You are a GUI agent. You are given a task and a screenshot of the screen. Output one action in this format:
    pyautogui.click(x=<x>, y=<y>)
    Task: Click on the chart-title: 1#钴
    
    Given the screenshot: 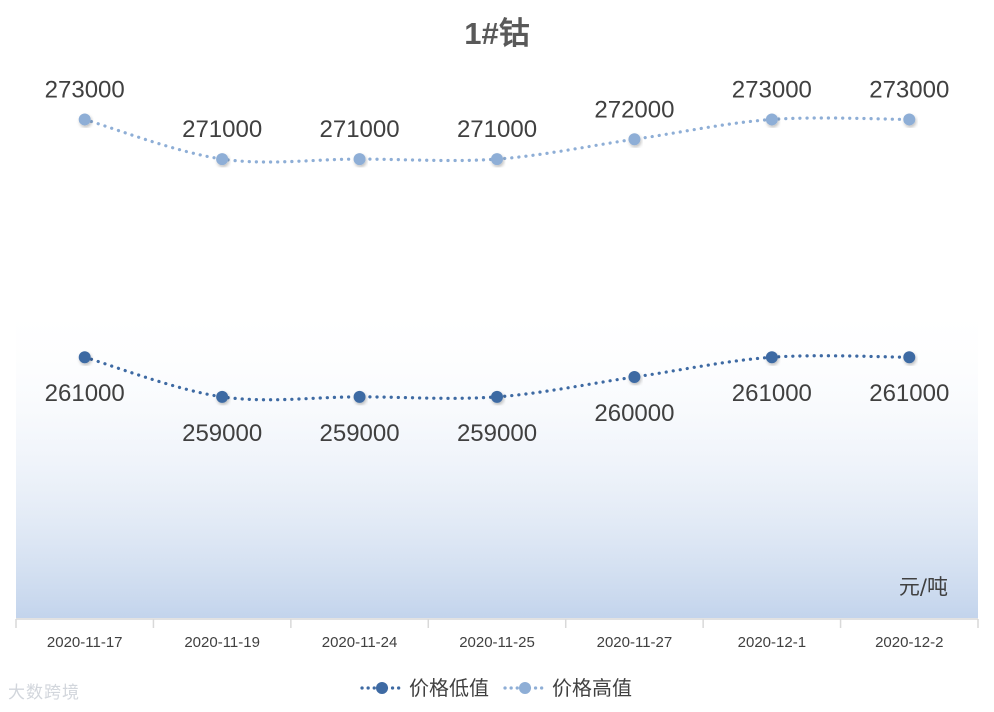 What is the action you would take?
    pyautogui.click(x=496, y=33)
    